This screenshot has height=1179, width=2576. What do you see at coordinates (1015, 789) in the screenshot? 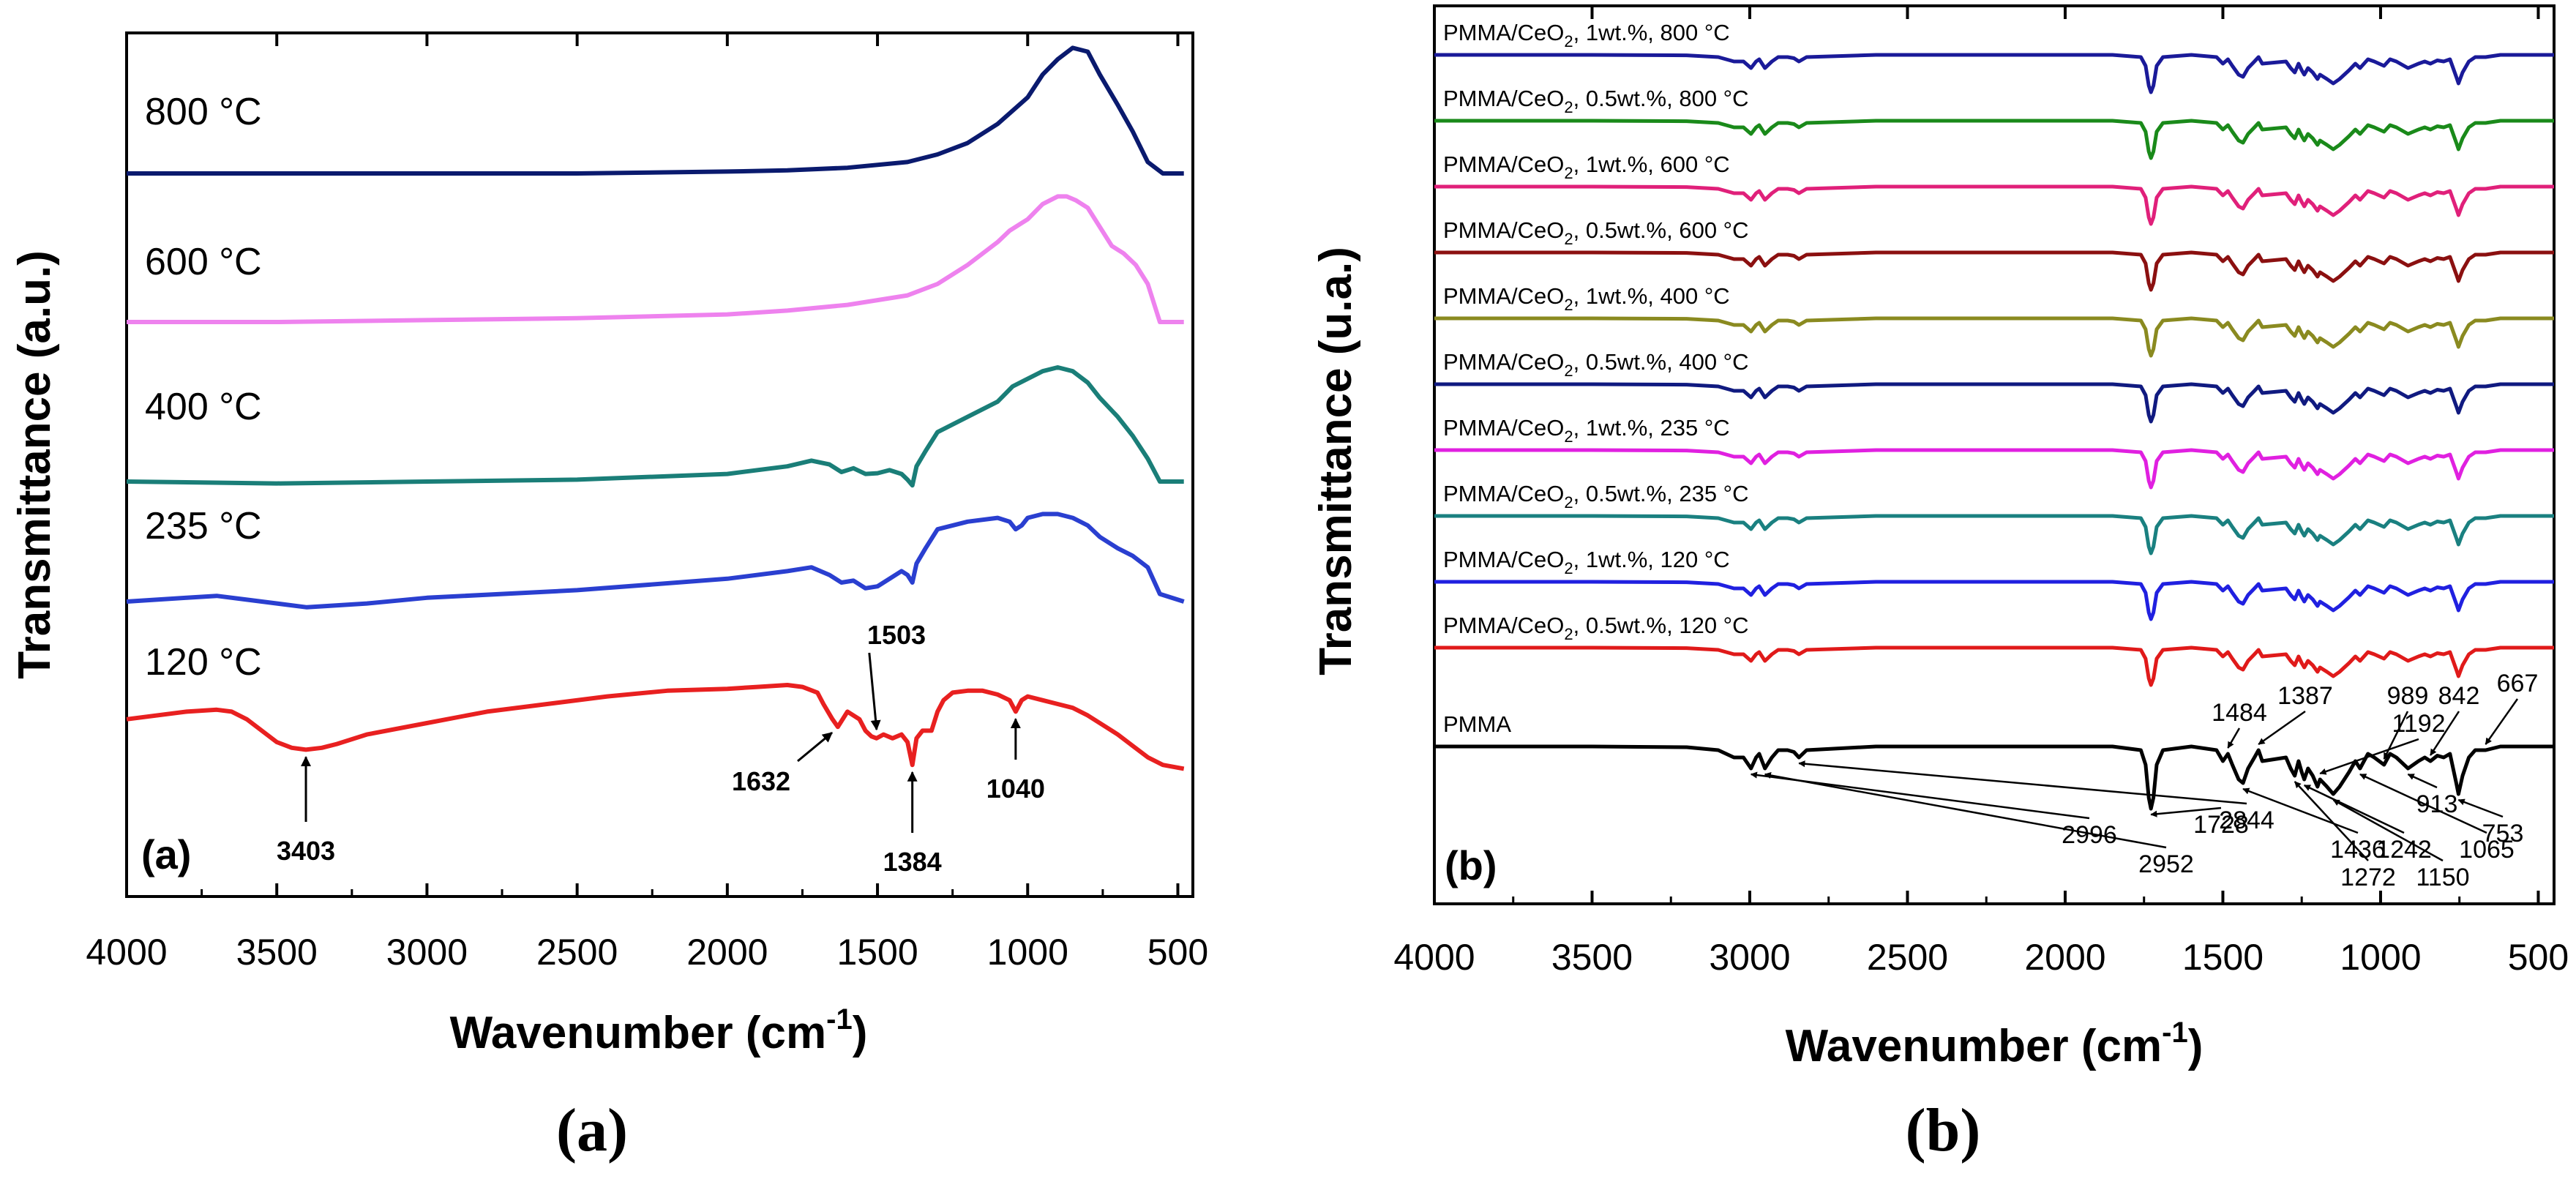
I see `panel-a-annotation-label: 1040` at bounding box center [1015, 789].